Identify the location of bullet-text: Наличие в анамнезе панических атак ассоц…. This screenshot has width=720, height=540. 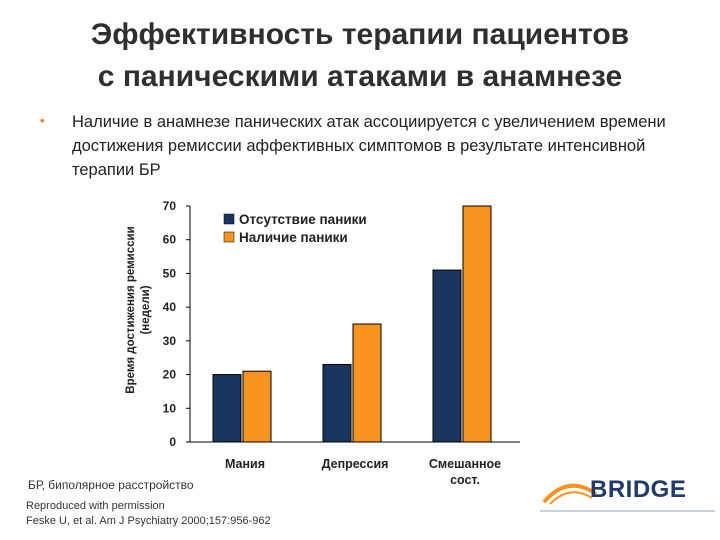
(369, 146).